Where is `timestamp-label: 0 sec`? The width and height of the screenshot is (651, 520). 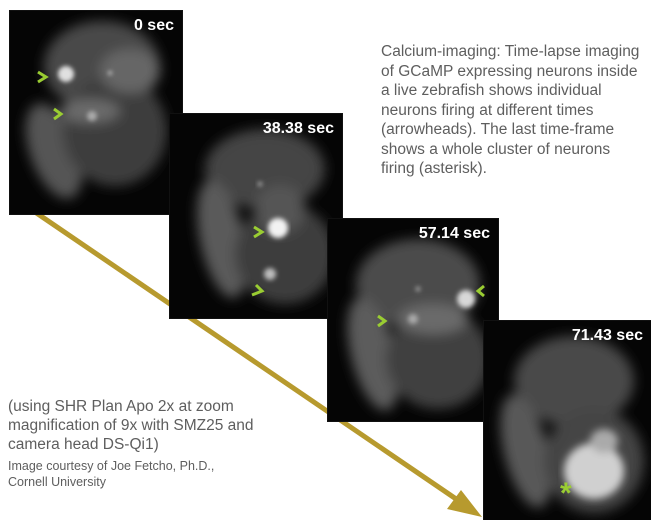
timestamp-label: 0 sec is located at coordinates (153, 25).